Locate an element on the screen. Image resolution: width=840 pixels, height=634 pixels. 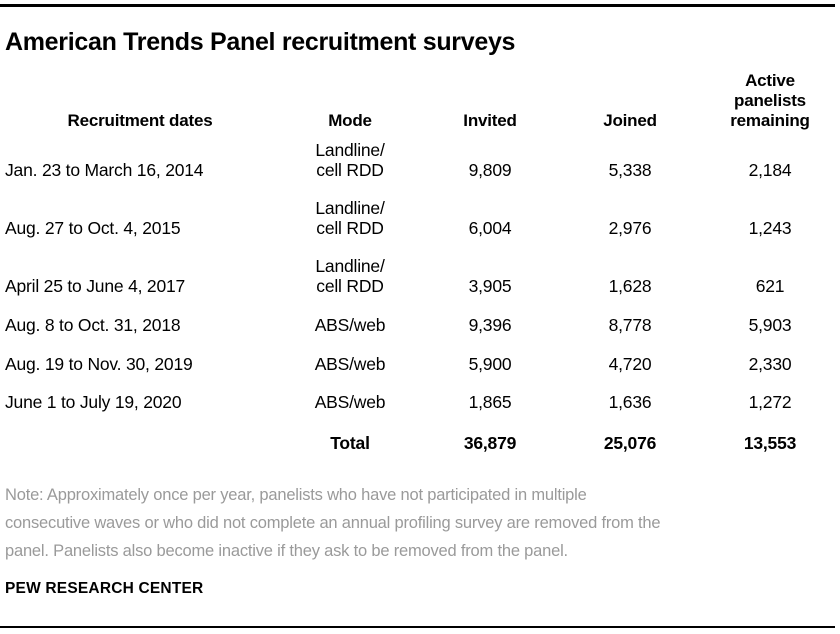
cell-invited: 5,900 is located at coordinates (490, 363).